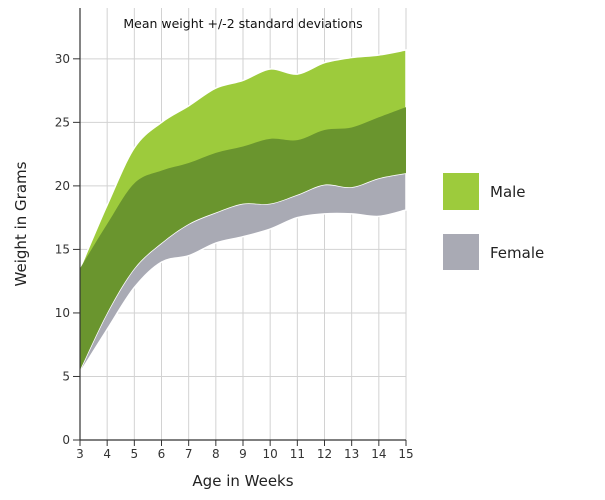 This screenshot has width=605, height=500. I want to click on y-axis-ticks: 0 5 10 15 20 25 30, so click(67, 249).